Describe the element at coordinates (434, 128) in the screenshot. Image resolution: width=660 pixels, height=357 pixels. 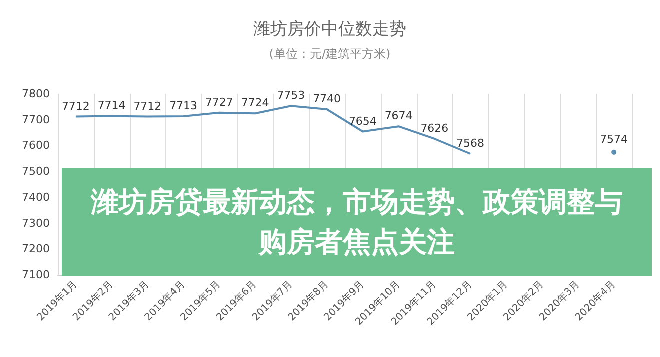
I see `data-label: 7626` at that location.